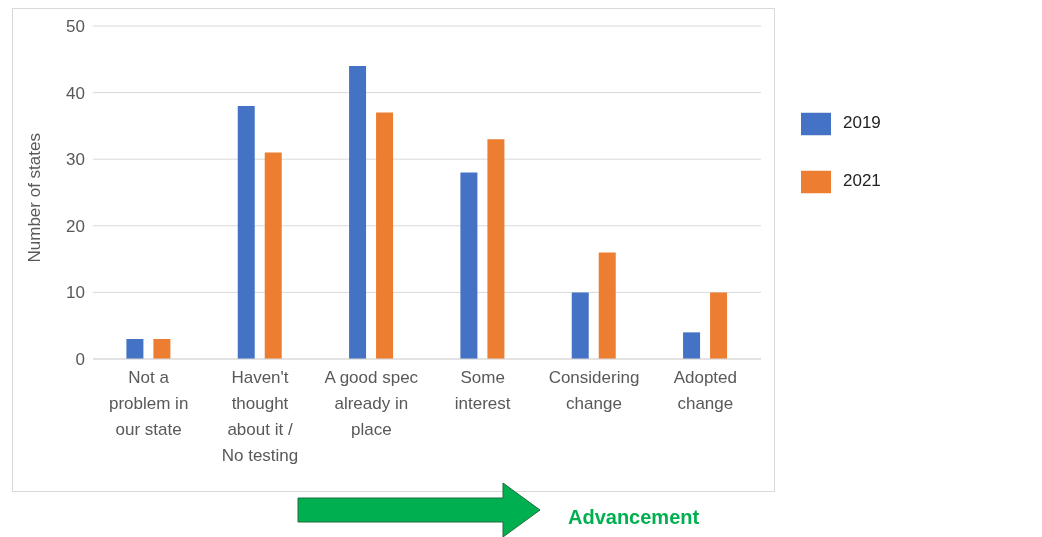 The height and width of the screenshot is (537, 1042). What do you see at coordinates (148, 403) in the screenshot?
I see `x-tick-label: Not a problem in our state` at bounding box center [148, 403].